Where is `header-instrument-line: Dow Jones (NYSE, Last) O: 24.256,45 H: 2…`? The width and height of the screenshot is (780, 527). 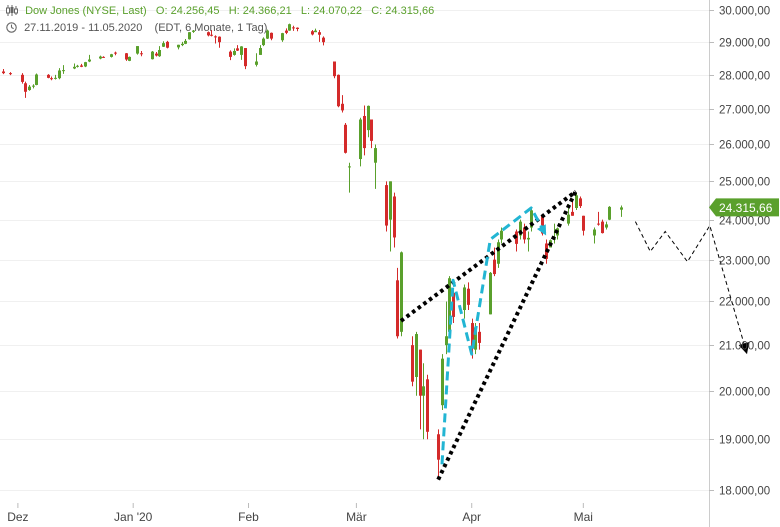
header-instrument-line: Dow Jones (NYSE, Last) O: 24.256,45 H: 2… is located at coordinates (220, 11).